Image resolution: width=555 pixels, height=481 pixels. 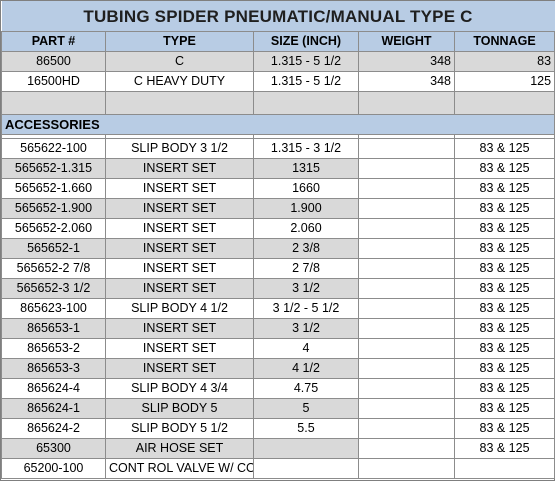 What do you see at coordinates (53, 288) in the screenshot?
I see `part-cell: 565652-3 1/2` at bounding box center [53, 288].